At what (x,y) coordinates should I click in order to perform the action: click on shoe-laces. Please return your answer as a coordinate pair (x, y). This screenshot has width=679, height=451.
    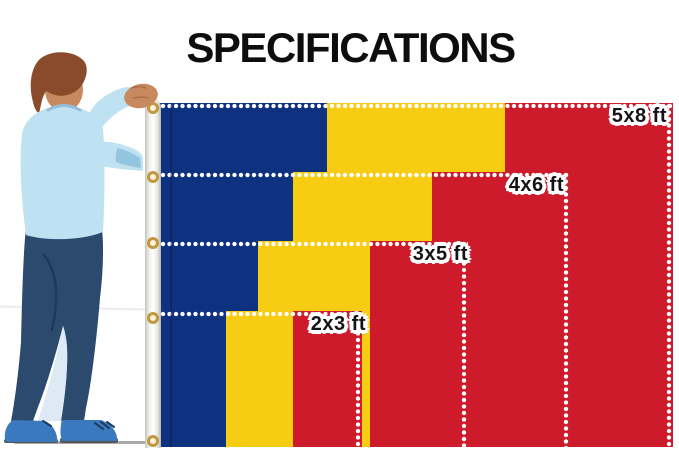
    Looking at the image, I should click on (78, 425).